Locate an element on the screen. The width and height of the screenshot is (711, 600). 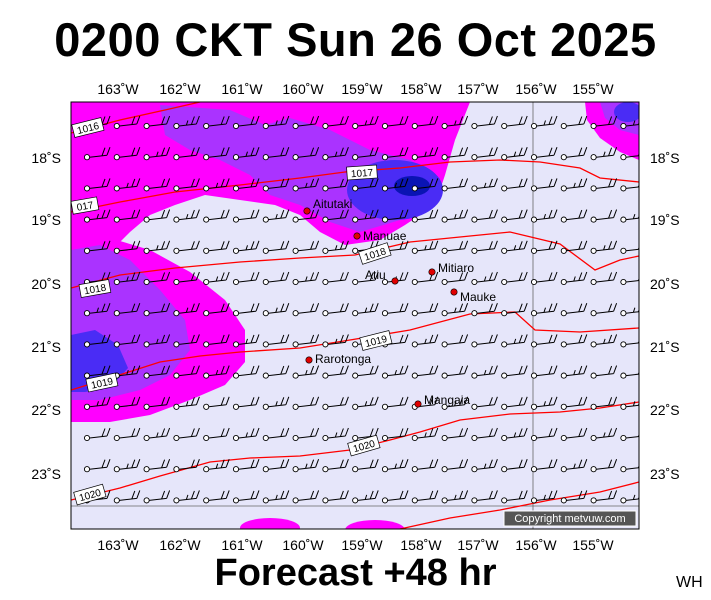
lat-label: 21˚S is located at coordinates (665, 347).